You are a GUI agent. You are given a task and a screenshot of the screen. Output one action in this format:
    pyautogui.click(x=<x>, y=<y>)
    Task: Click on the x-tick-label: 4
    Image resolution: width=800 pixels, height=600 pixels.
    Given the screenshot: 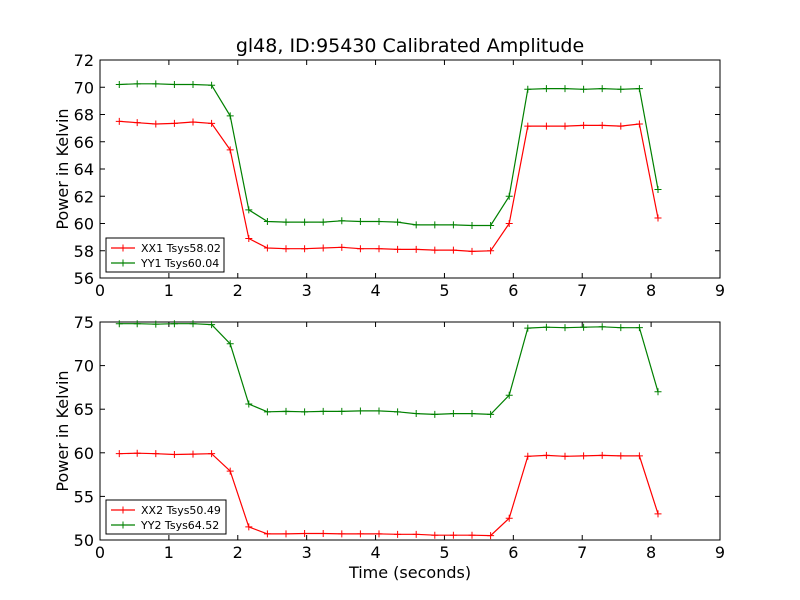 What is the action you would take?
    pyautogui.click(x=375, y=290)
    